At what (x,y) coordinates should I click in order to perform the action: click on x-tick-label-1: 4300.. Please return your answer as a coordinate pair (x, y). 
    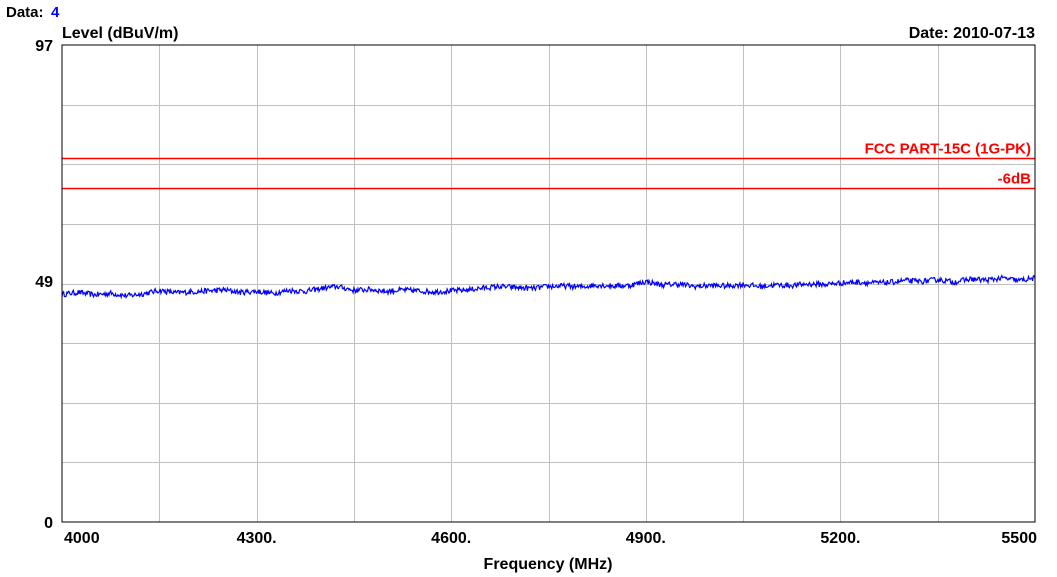
    Looking at the image, I should click on (257, 538).